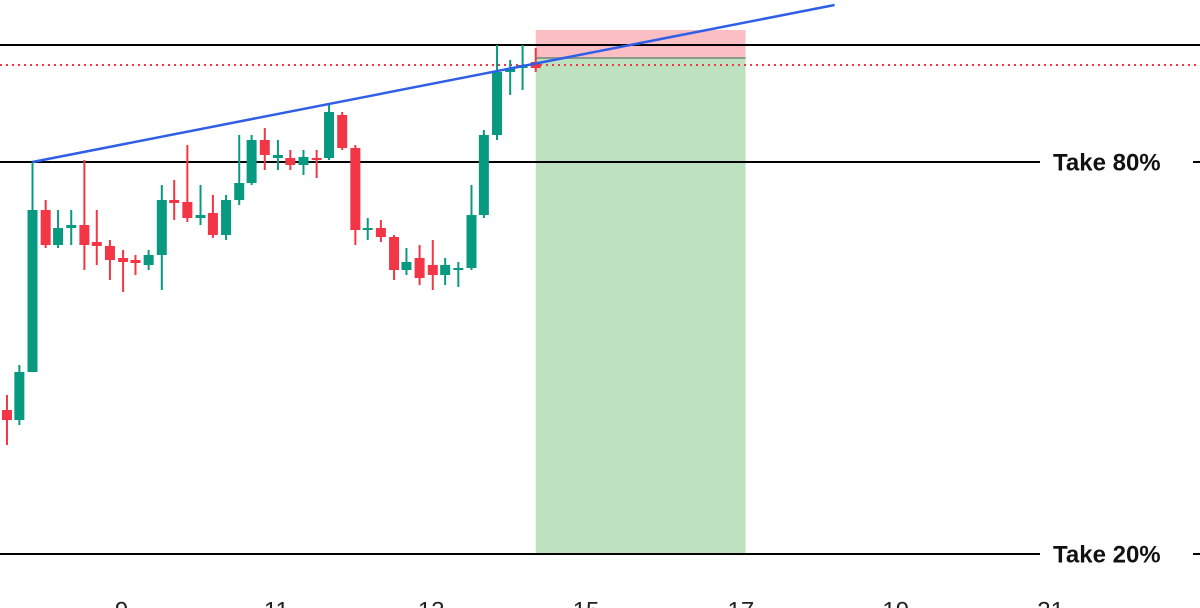  I want to click on x-tick-label: 19, so click(895, 602).